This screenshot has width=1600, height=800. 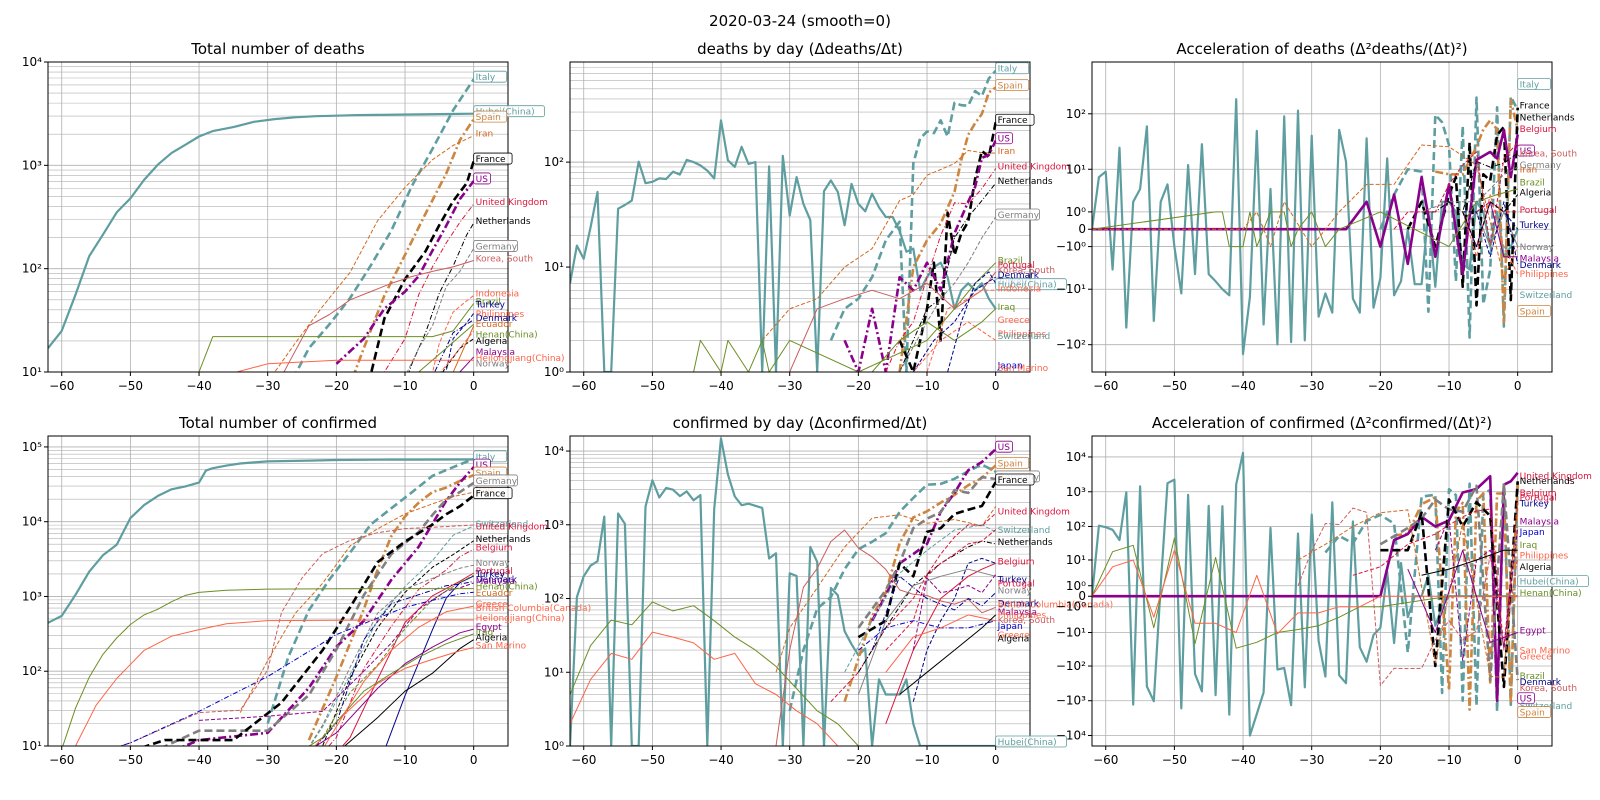 I want to click on series-line-france, so click(x=927, y=560).